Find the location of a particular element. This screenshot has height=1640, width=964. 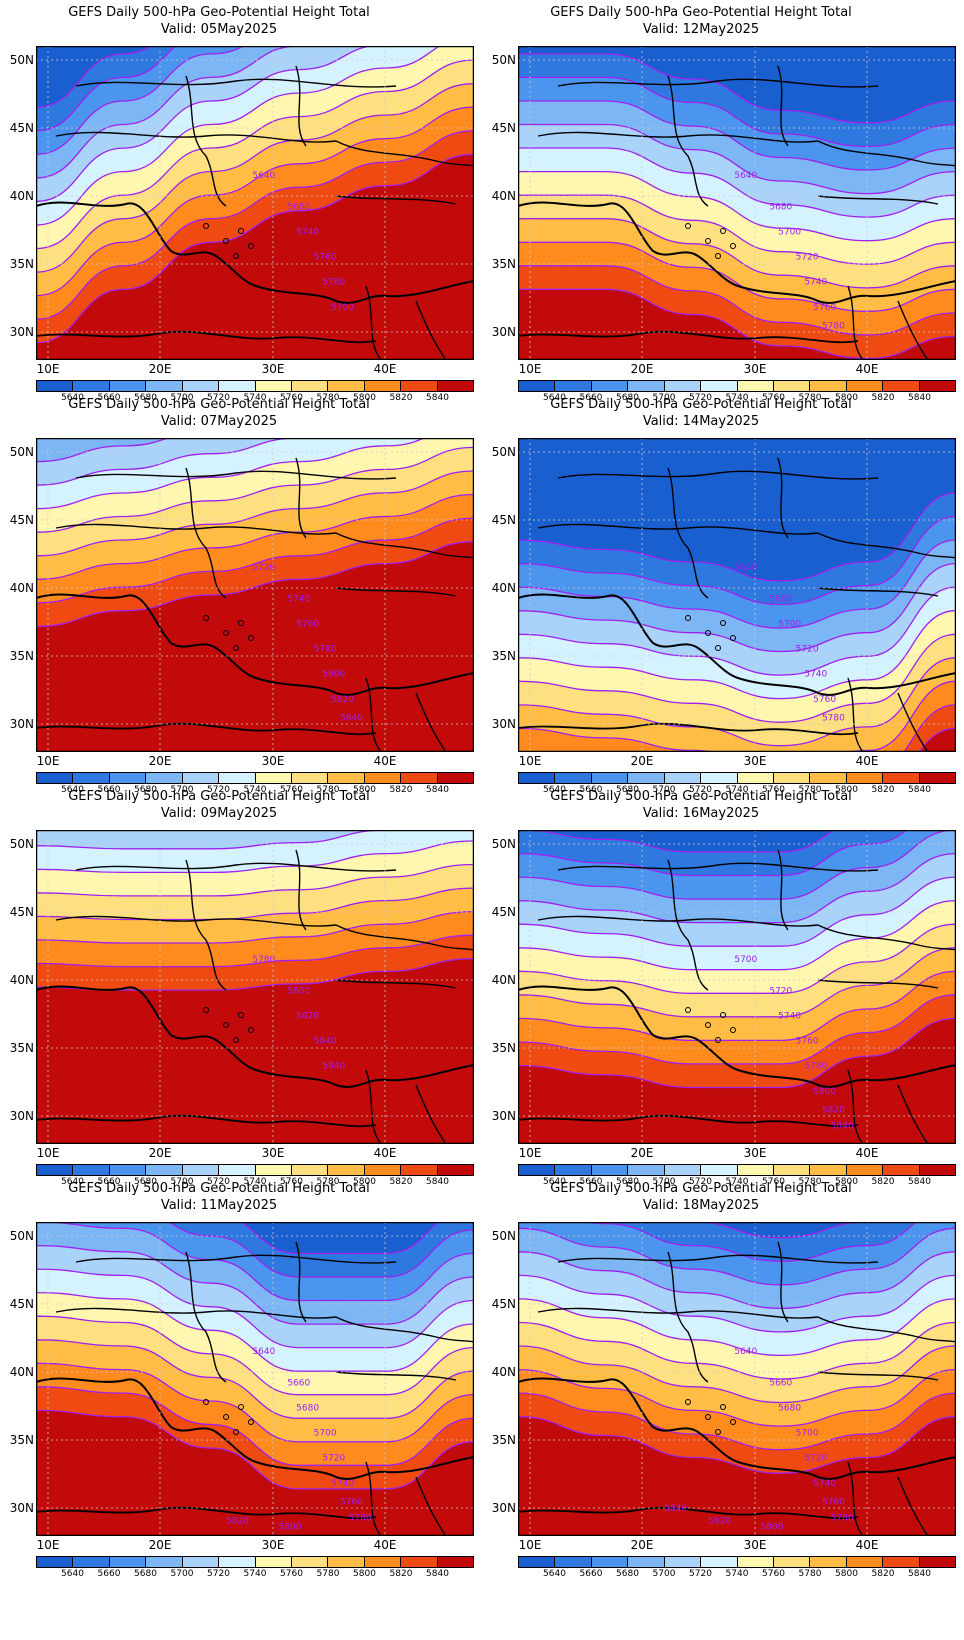

colorbar-label: 5660 is located at coordinates (109, 1182).